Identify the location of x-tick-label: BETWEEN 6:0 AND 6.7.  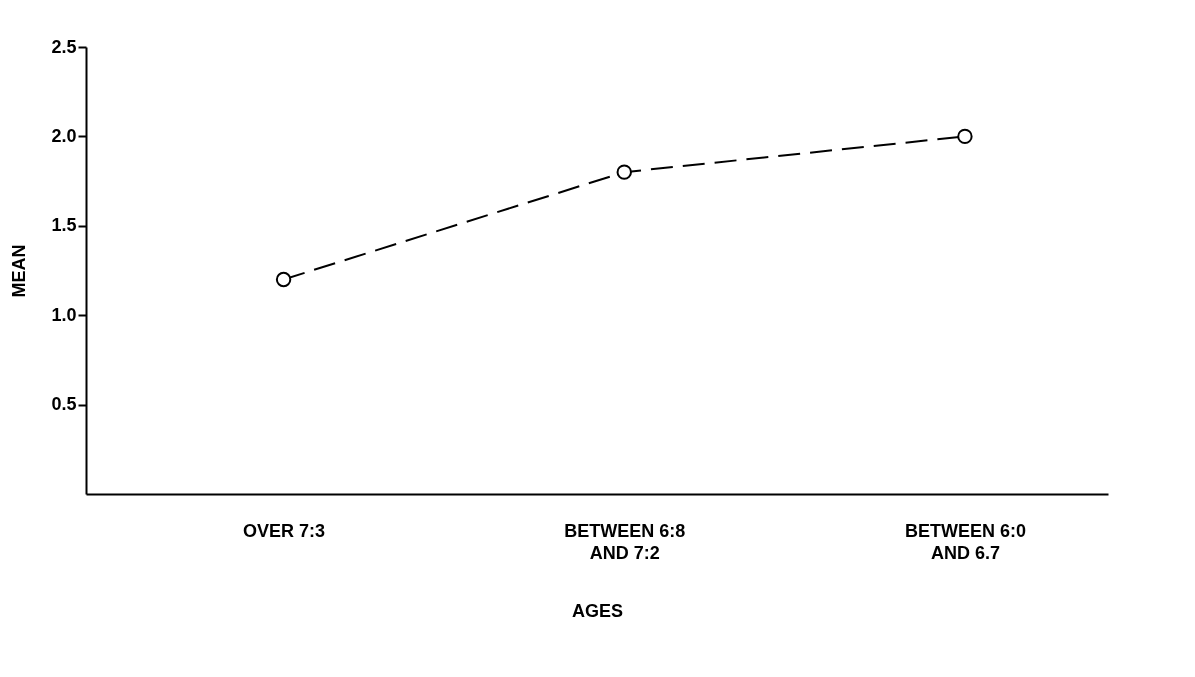
(965, 541).